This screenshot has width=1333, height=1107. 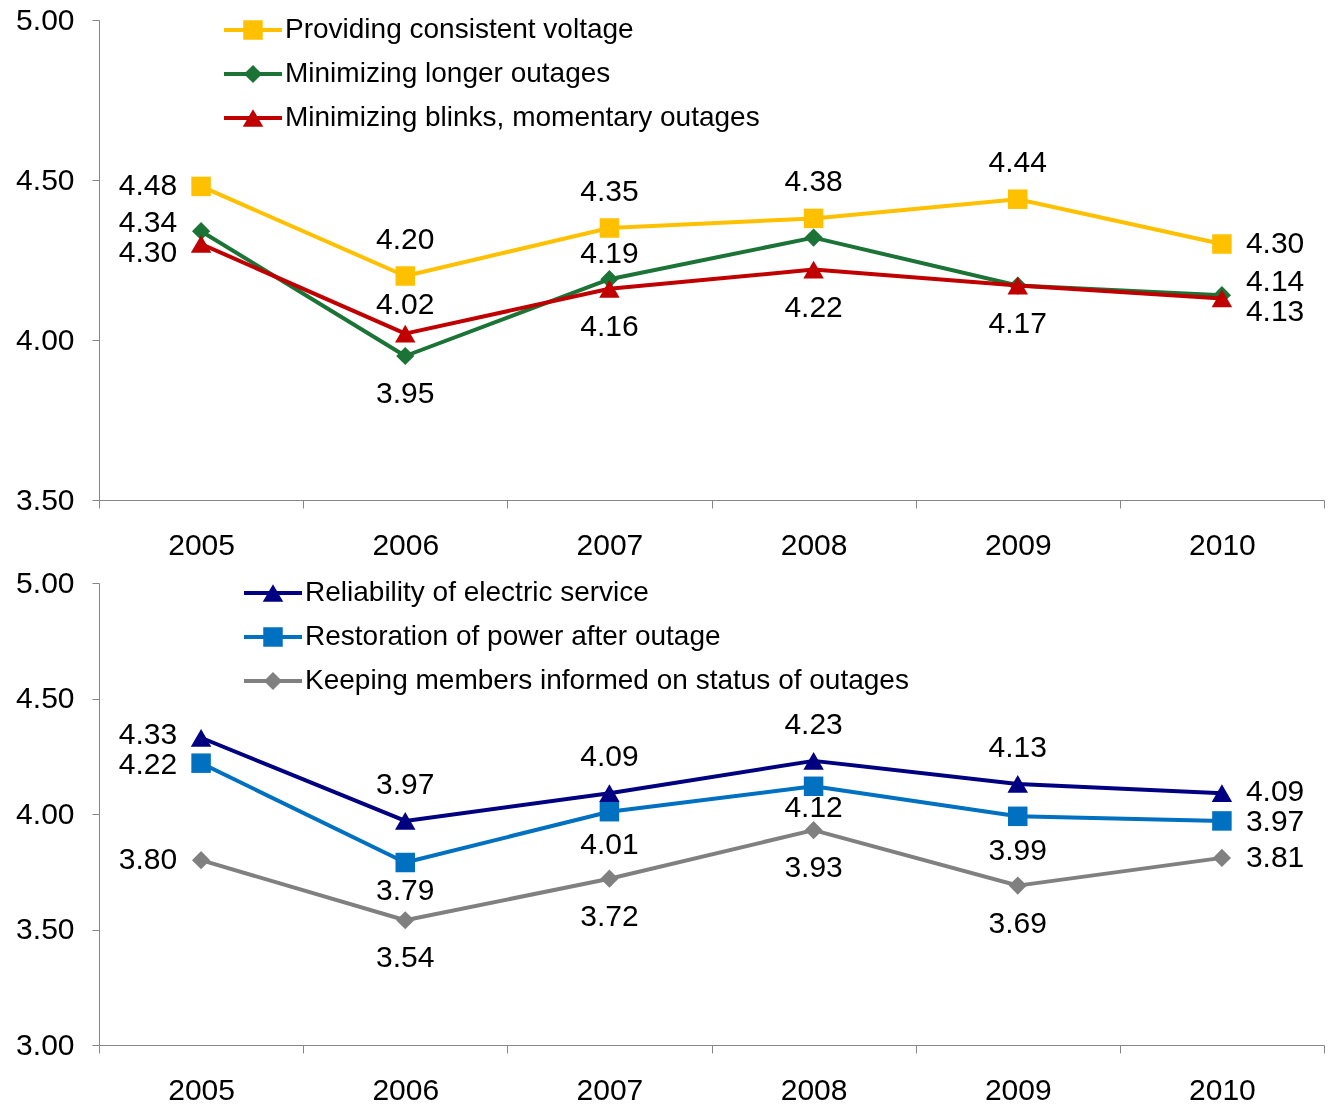 What do you see at coordinates (813, 867) in the screenshot?
I see `data-label: 3.93` at bounding box center [813, 867].